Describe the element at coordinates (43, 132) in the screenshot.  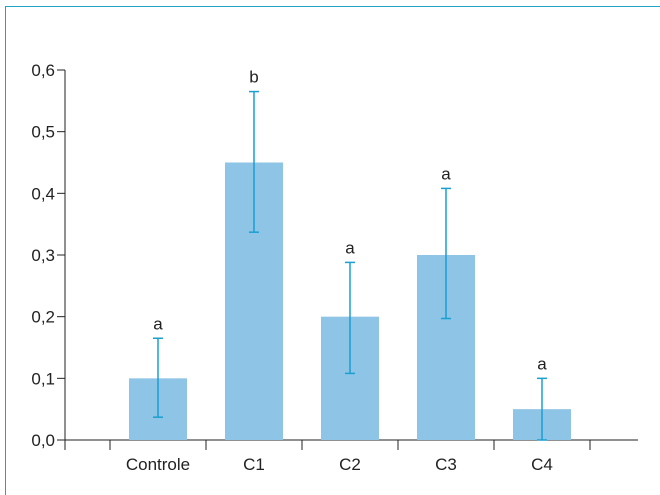
I see `y-tick-label: 0,5` at that location.